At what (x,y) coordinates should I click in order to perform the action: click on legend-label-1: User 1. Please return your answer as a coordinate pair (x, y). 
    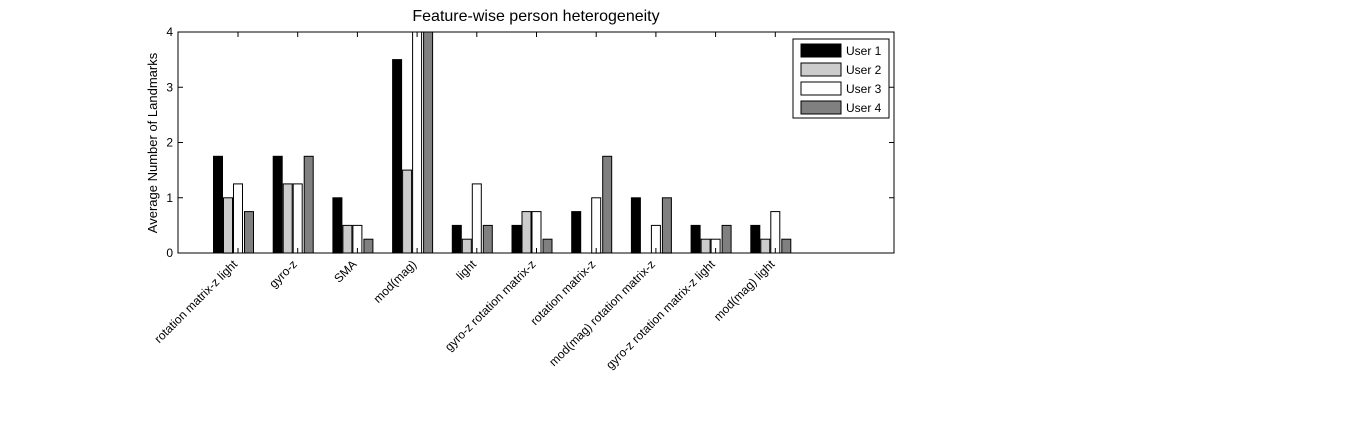
    Looking at the image, I should click on (864, 51).